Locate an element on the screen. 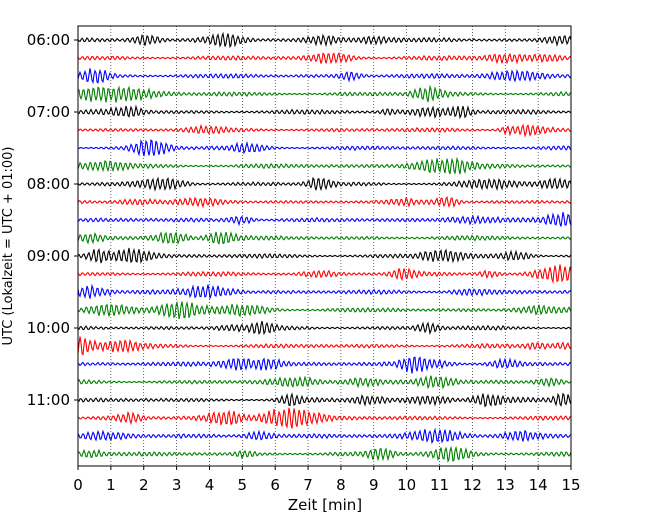 Image resolution: width=650 pixels, height=520 pixels. y-axis-label: UTC (Lokalzeit = UTC + 01:00) is located at coordinates (8, 246).